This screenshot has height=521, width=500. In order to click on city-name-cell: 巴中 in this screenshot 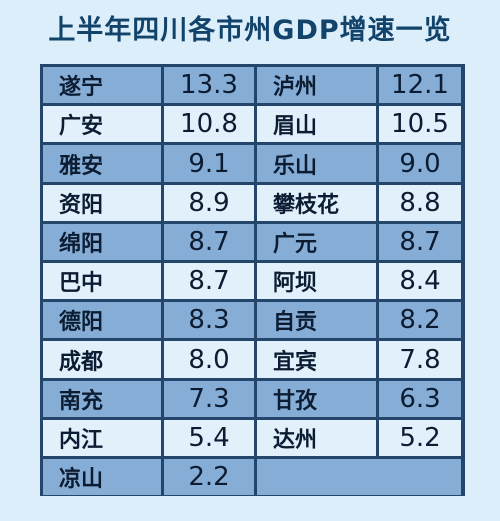, I will do `click(102, 281)`.